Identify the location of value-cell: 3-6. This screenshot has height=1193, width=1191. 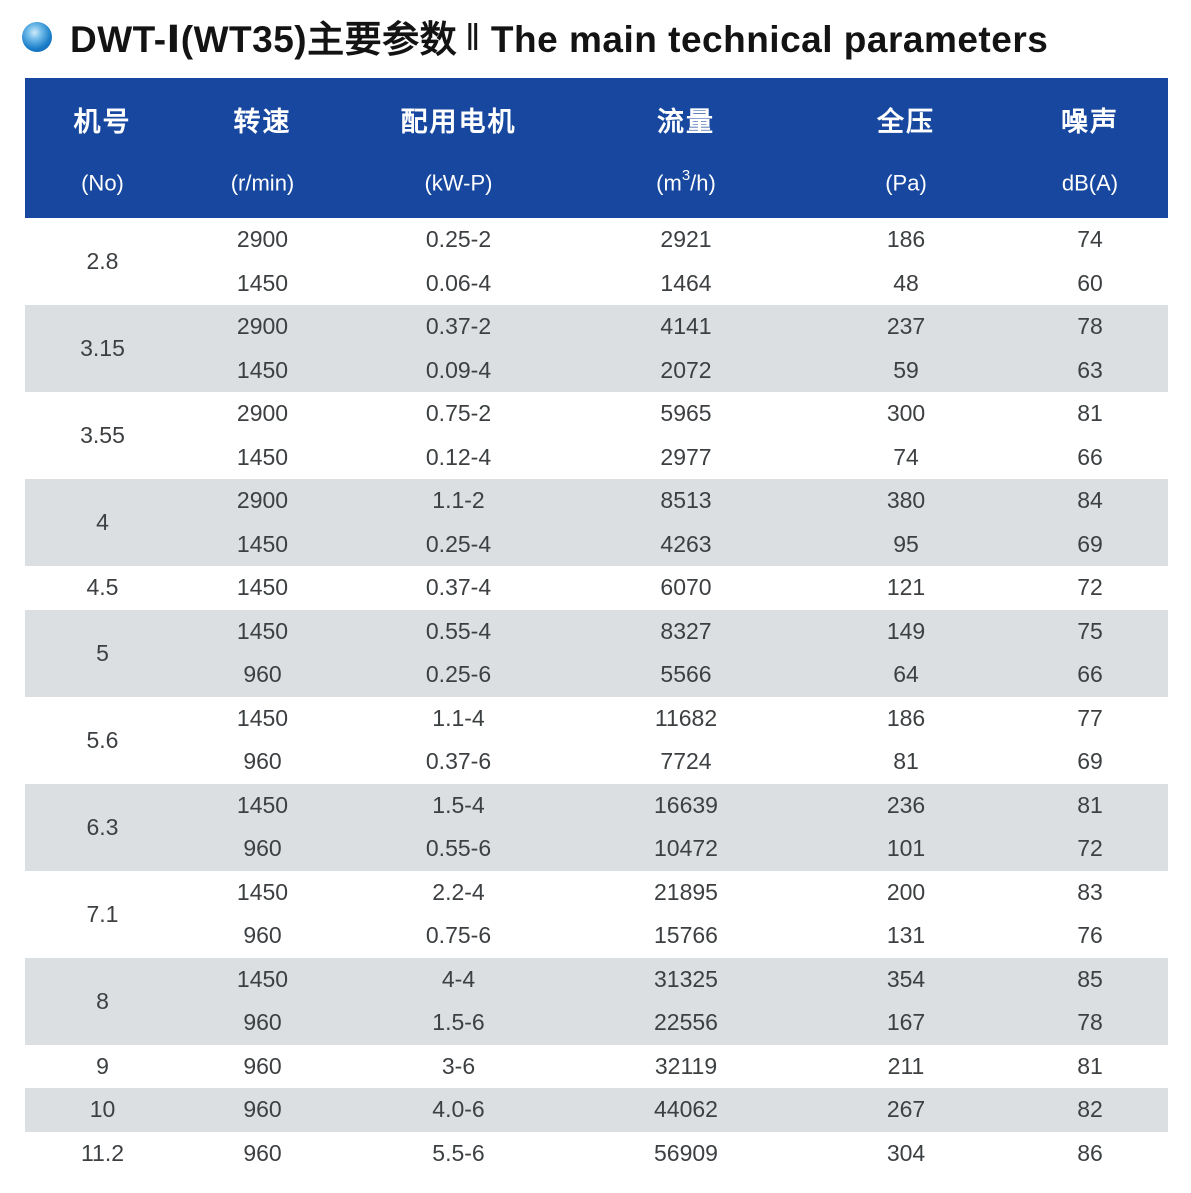
(458, 1065).